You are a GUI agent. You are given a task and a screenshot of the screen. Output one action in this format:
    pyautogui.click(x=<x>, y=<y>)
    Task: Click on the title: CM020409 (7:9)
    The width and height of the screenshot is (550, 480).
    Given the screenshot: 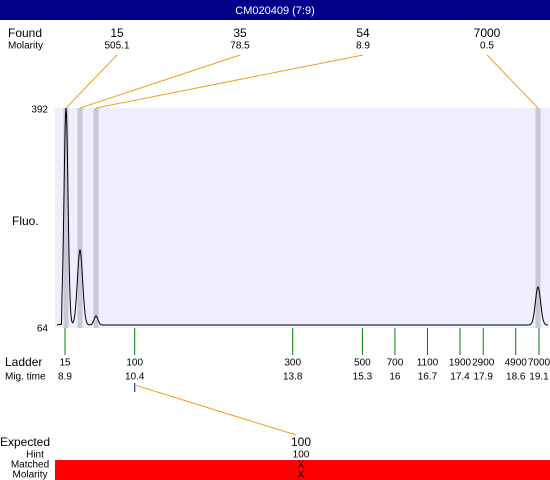 What is the action you would take?
    pyautogui.click(x=275, y=11)
    